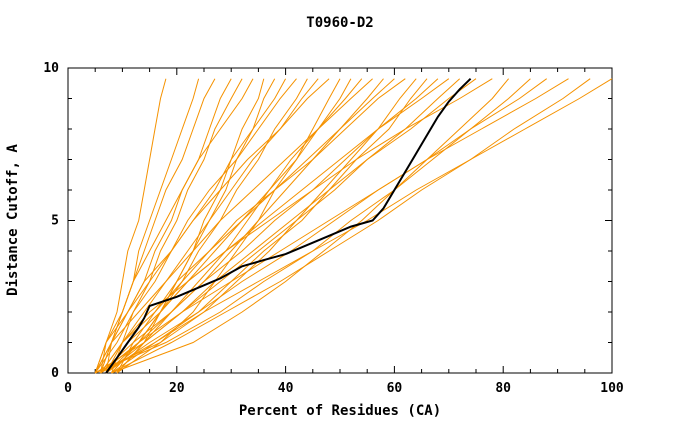 The height and width of the screenshot is (440, 680). I want to click on x-tick-label: 20, so click(177, 388).